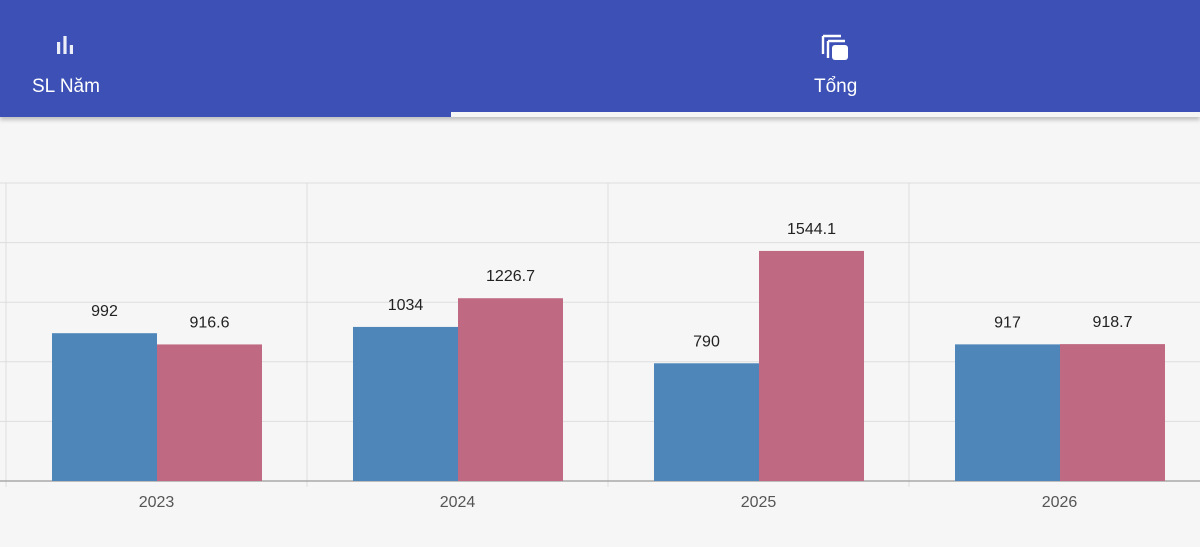 This screenshot has width=1200, height=547. I want to click on data-label-2023-series-2: 916.6, so click(209, 322).